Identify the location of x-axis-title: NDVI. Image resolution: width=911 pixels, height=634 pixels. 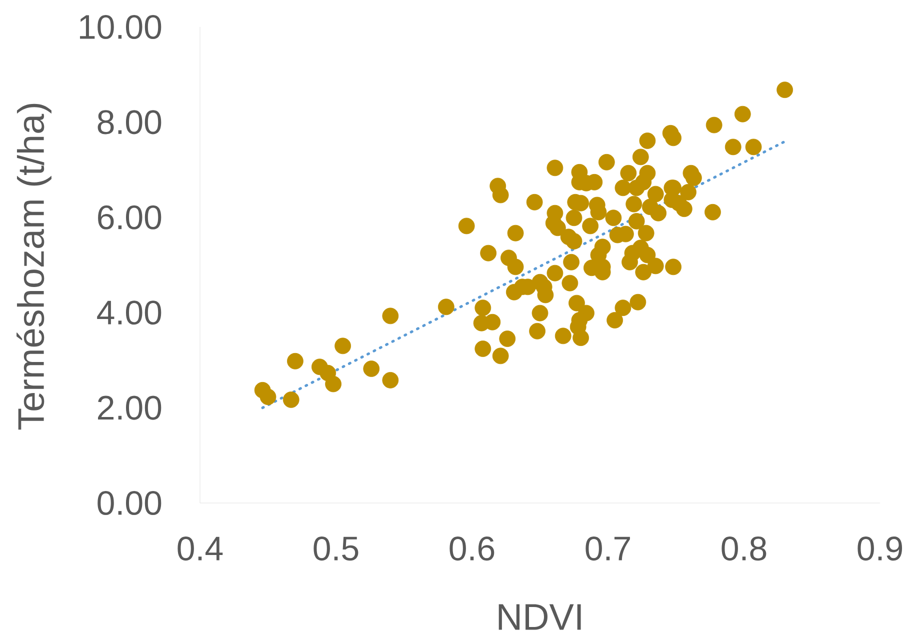
(539, 617).